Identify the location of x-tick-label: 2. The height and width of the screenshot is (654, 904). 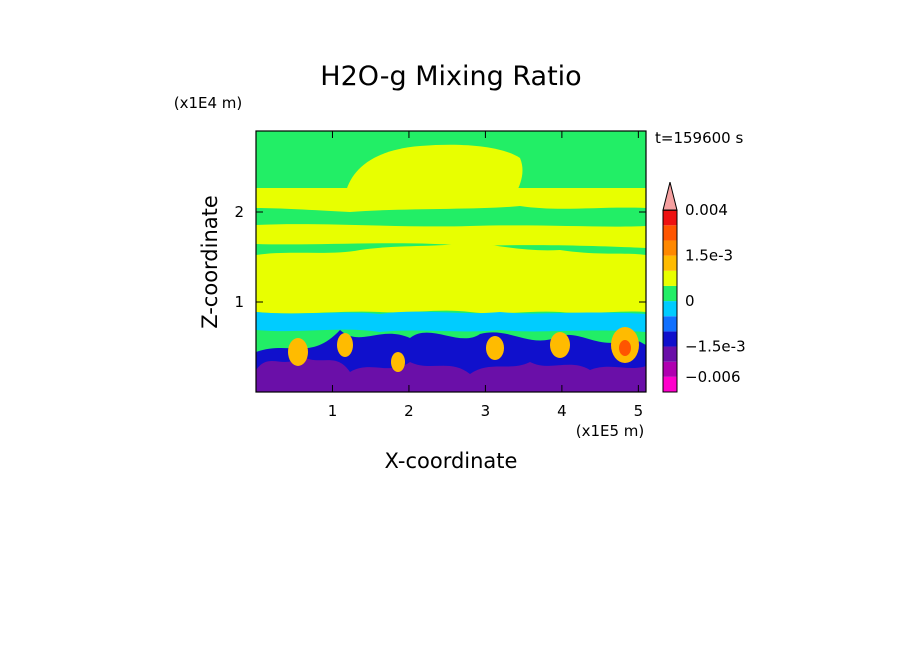
(409, 411).